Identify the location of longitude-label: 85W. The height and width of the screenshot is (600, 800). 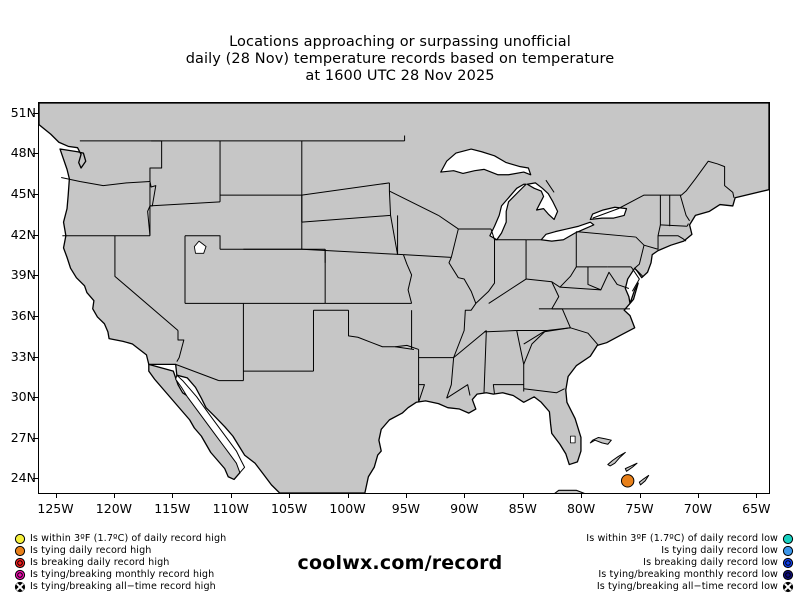
(522, 508).